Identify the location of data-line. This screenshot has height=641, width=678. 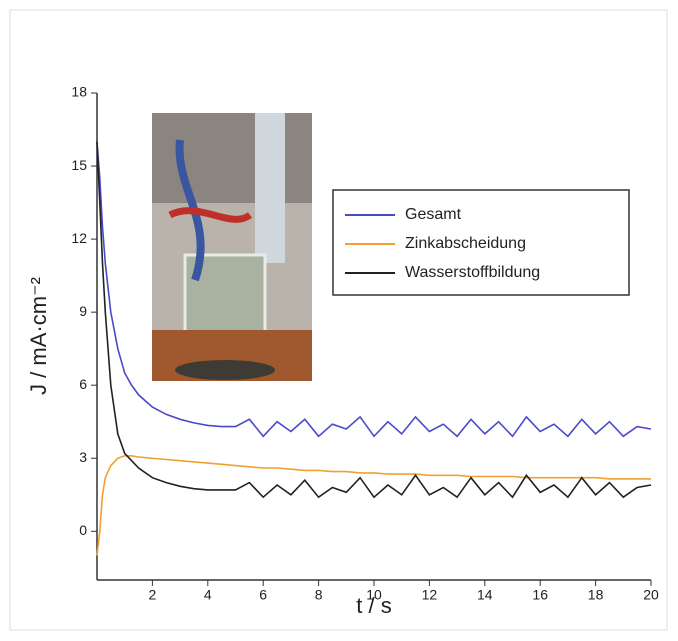
(373, 505).